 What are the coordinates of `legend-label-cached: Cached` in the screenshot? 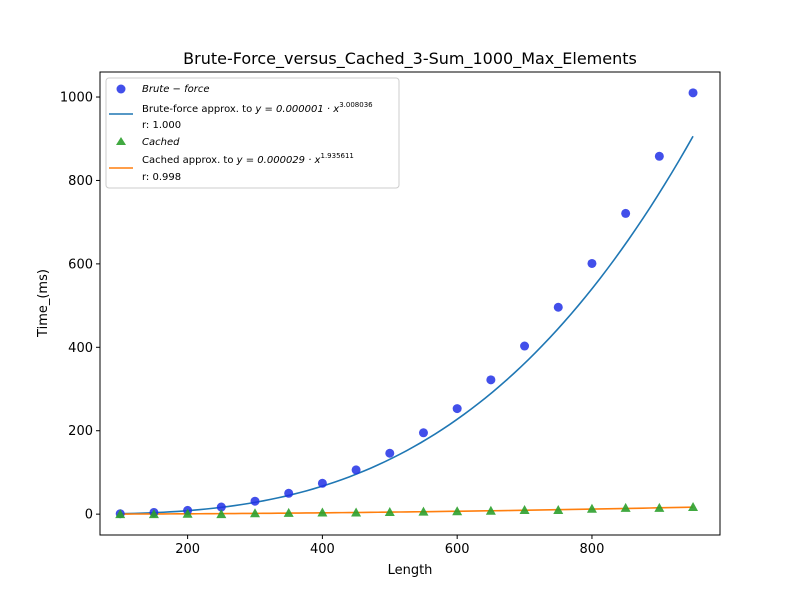 It's located at (161, 142).